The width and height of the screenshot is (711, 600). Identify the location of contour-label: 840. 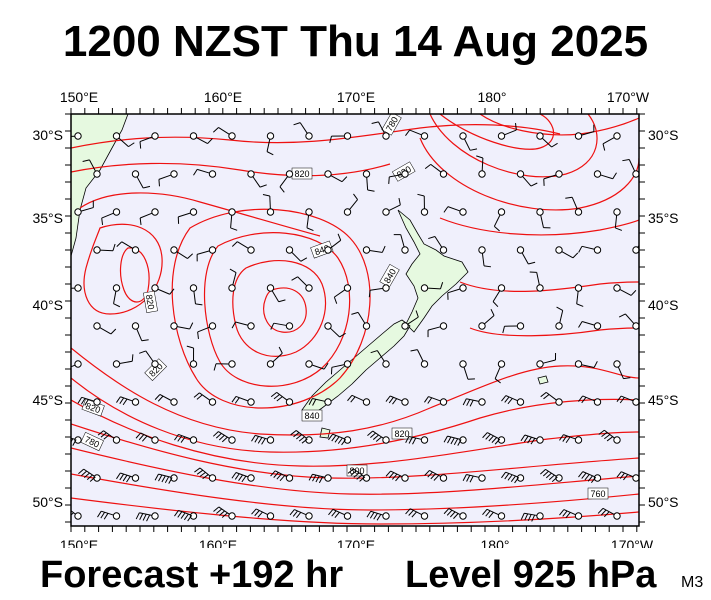
(312, 415).